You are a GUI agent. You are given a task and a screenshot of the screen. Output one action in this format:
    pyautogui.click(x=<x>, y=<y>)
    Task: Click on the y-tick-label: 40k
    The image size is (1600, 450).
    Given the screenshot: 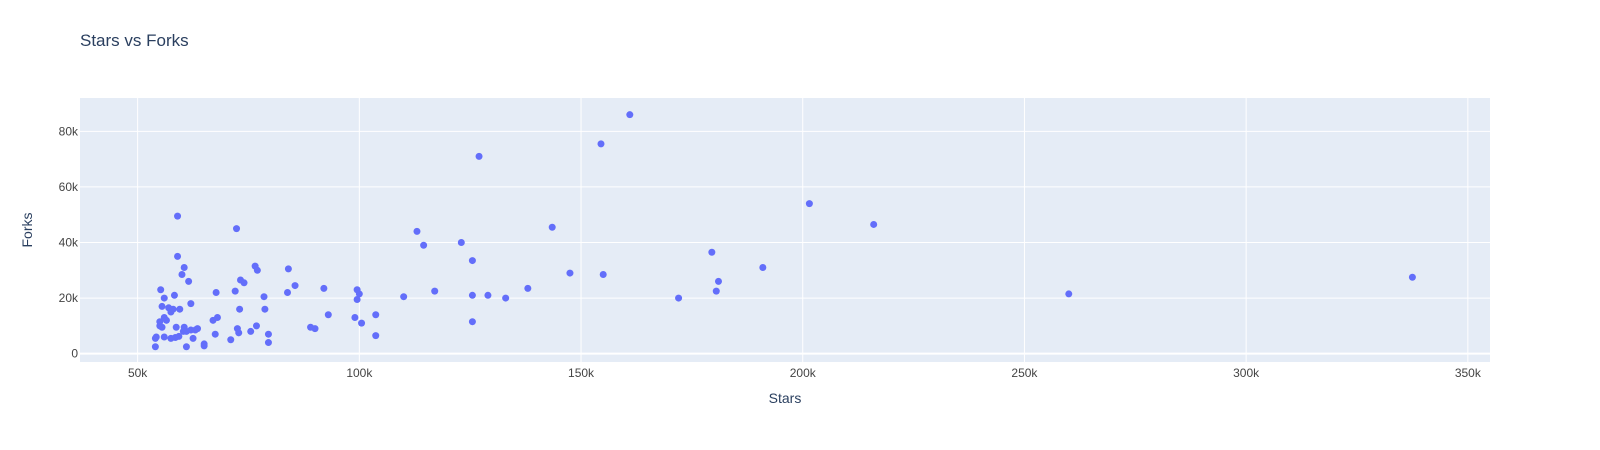 What is the action you would take?
    pyautogui.click(x=69, y=243)
    